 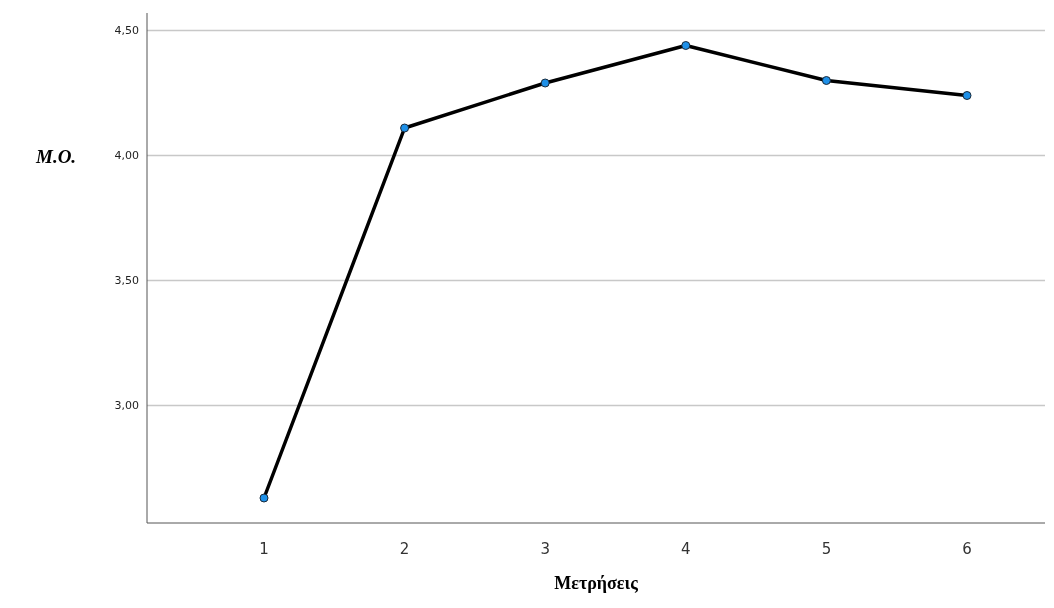 What do you see at coordinates (126, 406) in the screenshot?
I see `y-tick-label: 3,00` at bounding box center [126, 406].